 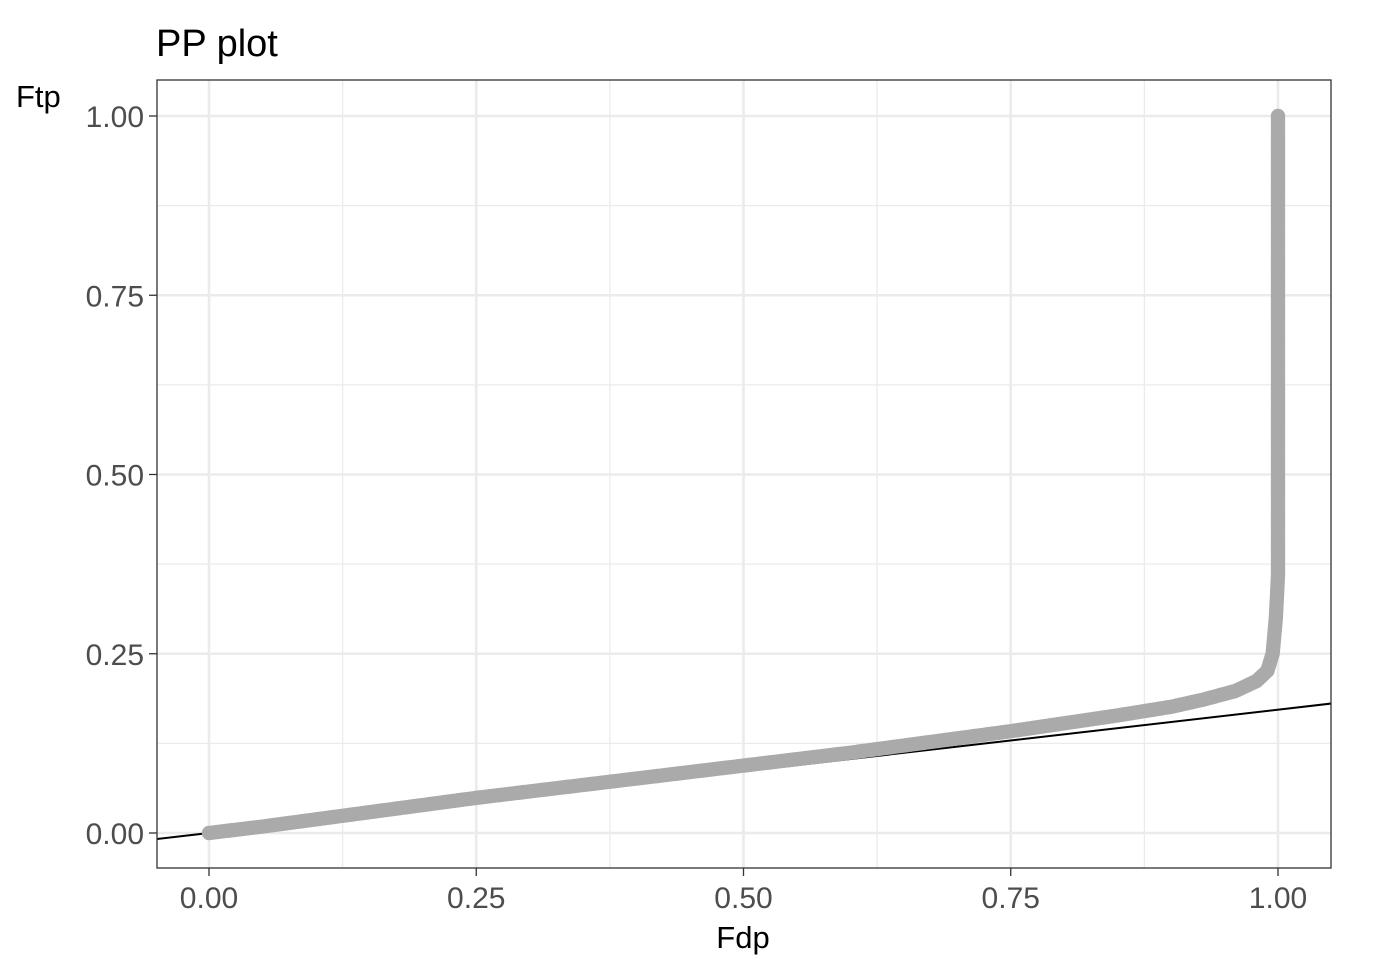 I want to click on y-tick-label: 0.50, so click(x=115, y=476).